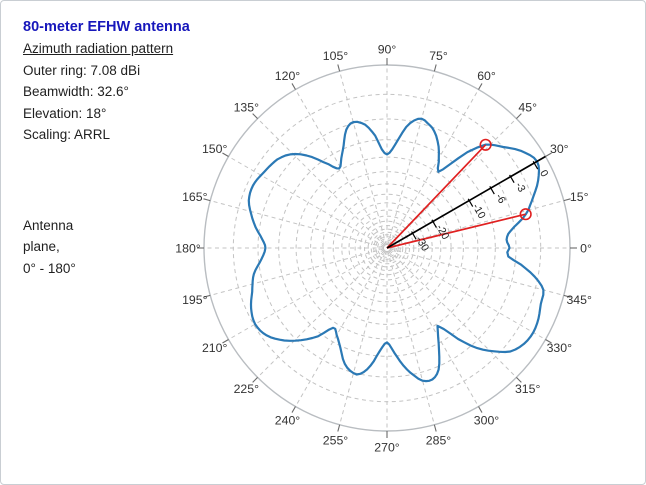 The width and height of the screenshot is (646, 485). Describe the element at coordinates (215, 149) in the screenshot. I see `degree-label: 150°` at that location.